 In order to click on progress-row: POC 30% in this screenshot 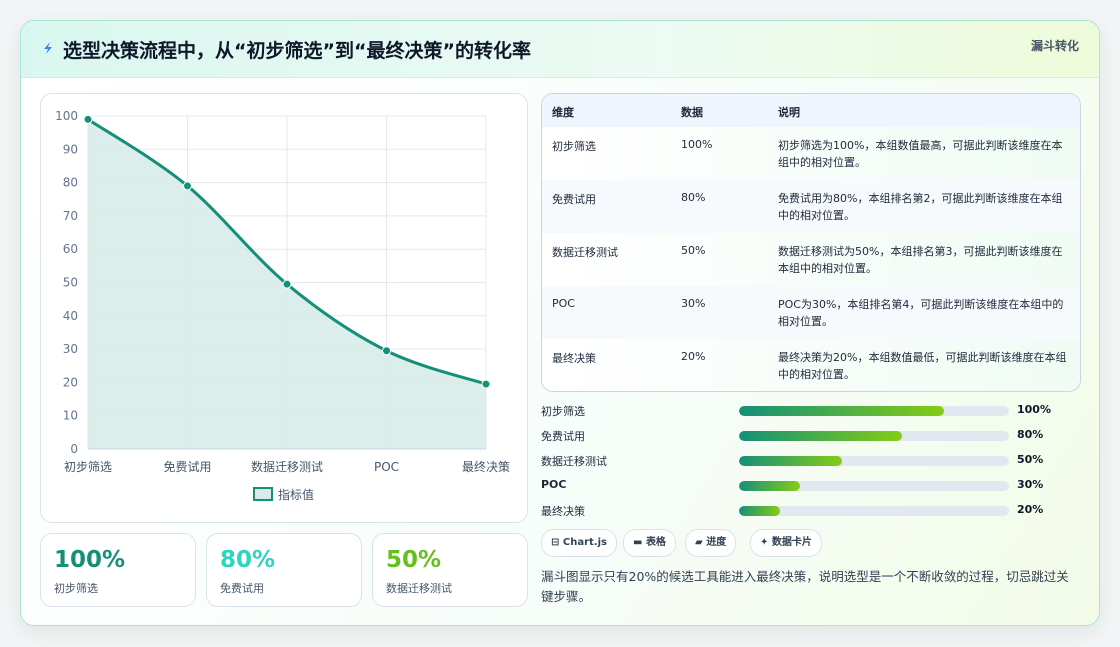, I will do `click(810, 488)`.